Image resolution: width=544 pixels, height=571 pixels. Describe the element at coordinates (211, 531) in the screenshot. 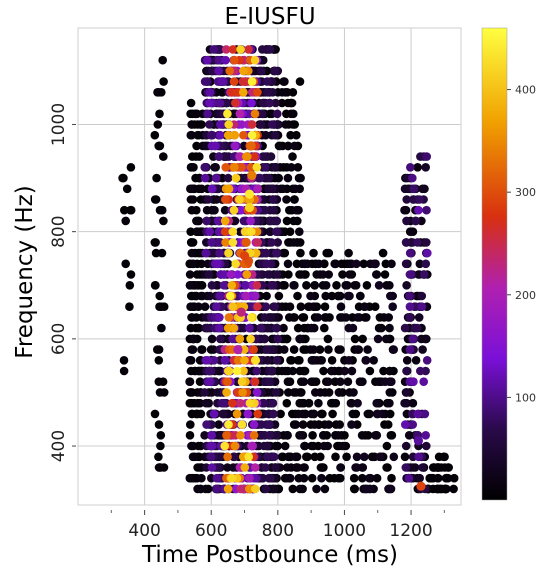

I see `x-tick-label: 600` at that location.